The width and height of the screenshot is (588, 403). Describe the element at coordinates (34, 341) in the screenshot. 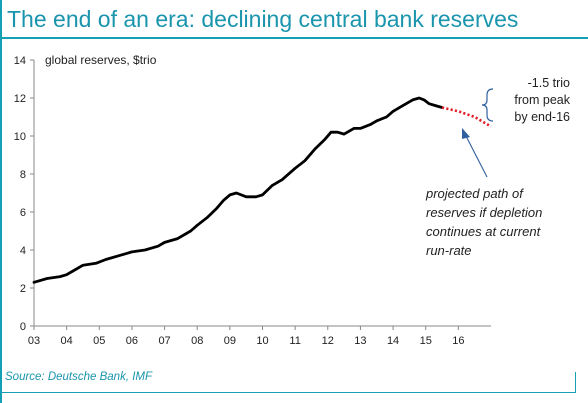

I see `x-tick-label: 03` at that location.